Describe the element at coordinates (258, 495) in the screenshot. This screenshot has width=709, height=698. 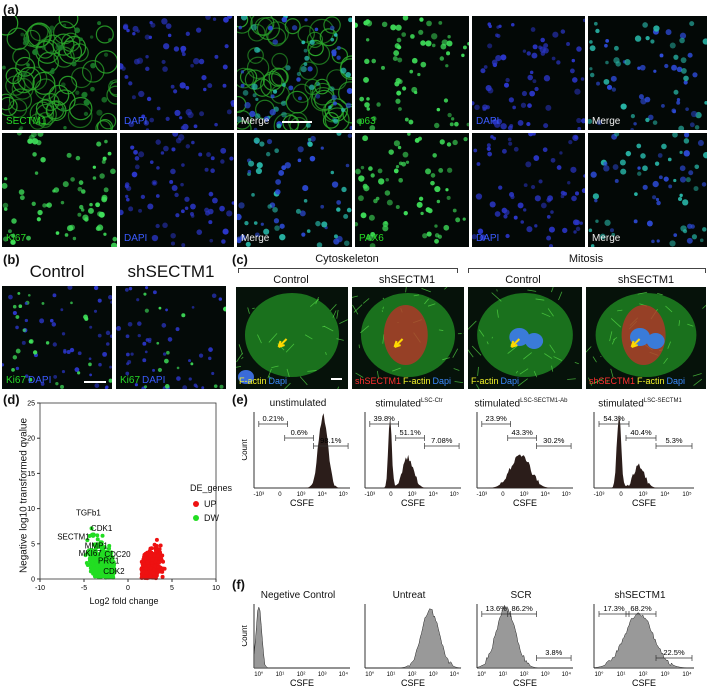
I see `hist-xtick-label: -10³` at that location.